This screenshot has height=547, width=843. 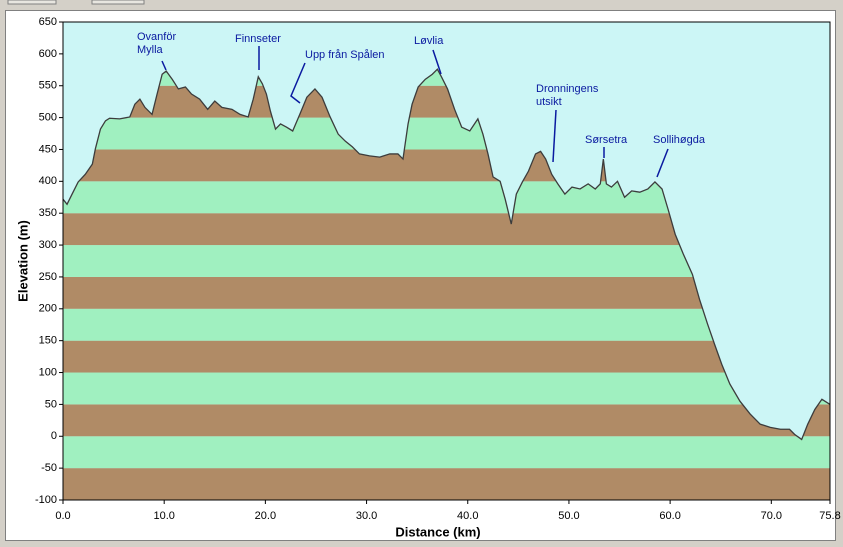 I want to click on y-tick-label: 600, so click(x=48, y=54).